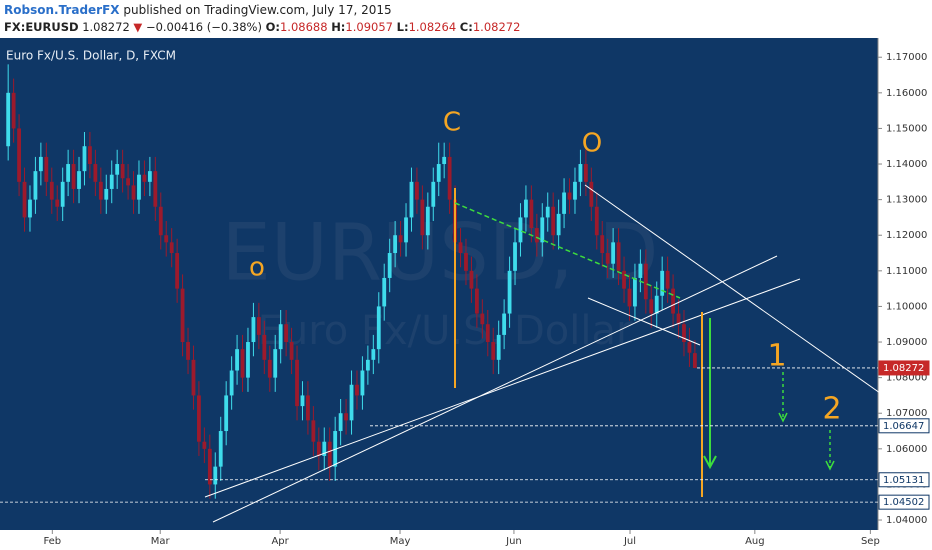 The height and width of the screenshot is (550, 932). I want to click on change: −0.00416 (−0.38%), so click(203, 27).